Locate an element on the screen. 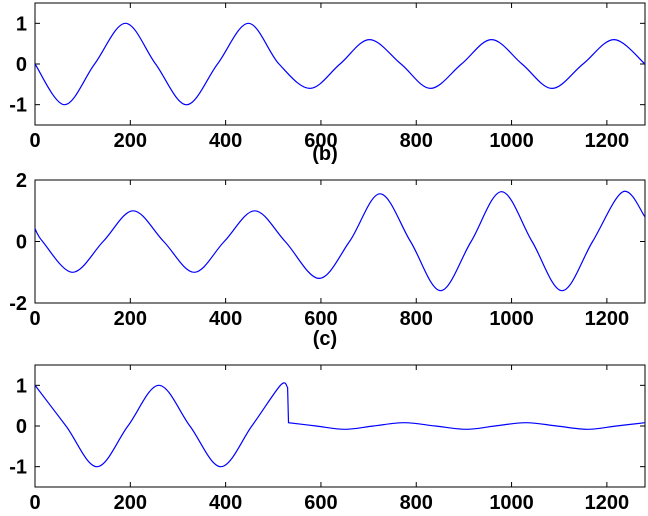 The width and height of the screenshot is (648, 516). y-tick-label: -2 is located at coordinates (18, 304).